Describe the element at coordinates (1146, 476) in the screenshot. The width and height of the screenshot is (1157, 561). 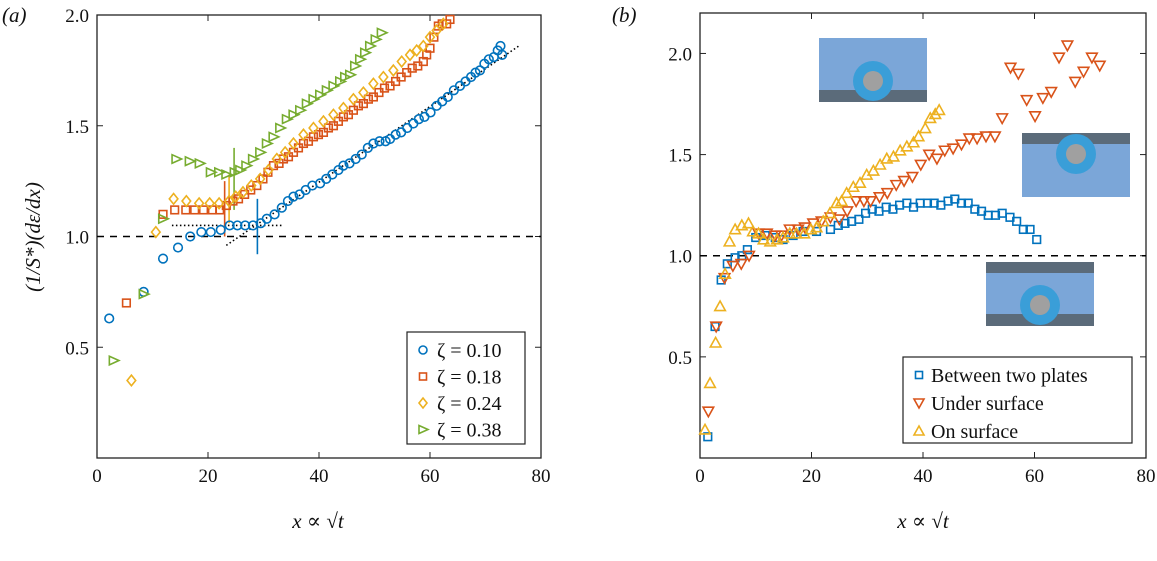
I see `x-tick-label: 80` at that location.